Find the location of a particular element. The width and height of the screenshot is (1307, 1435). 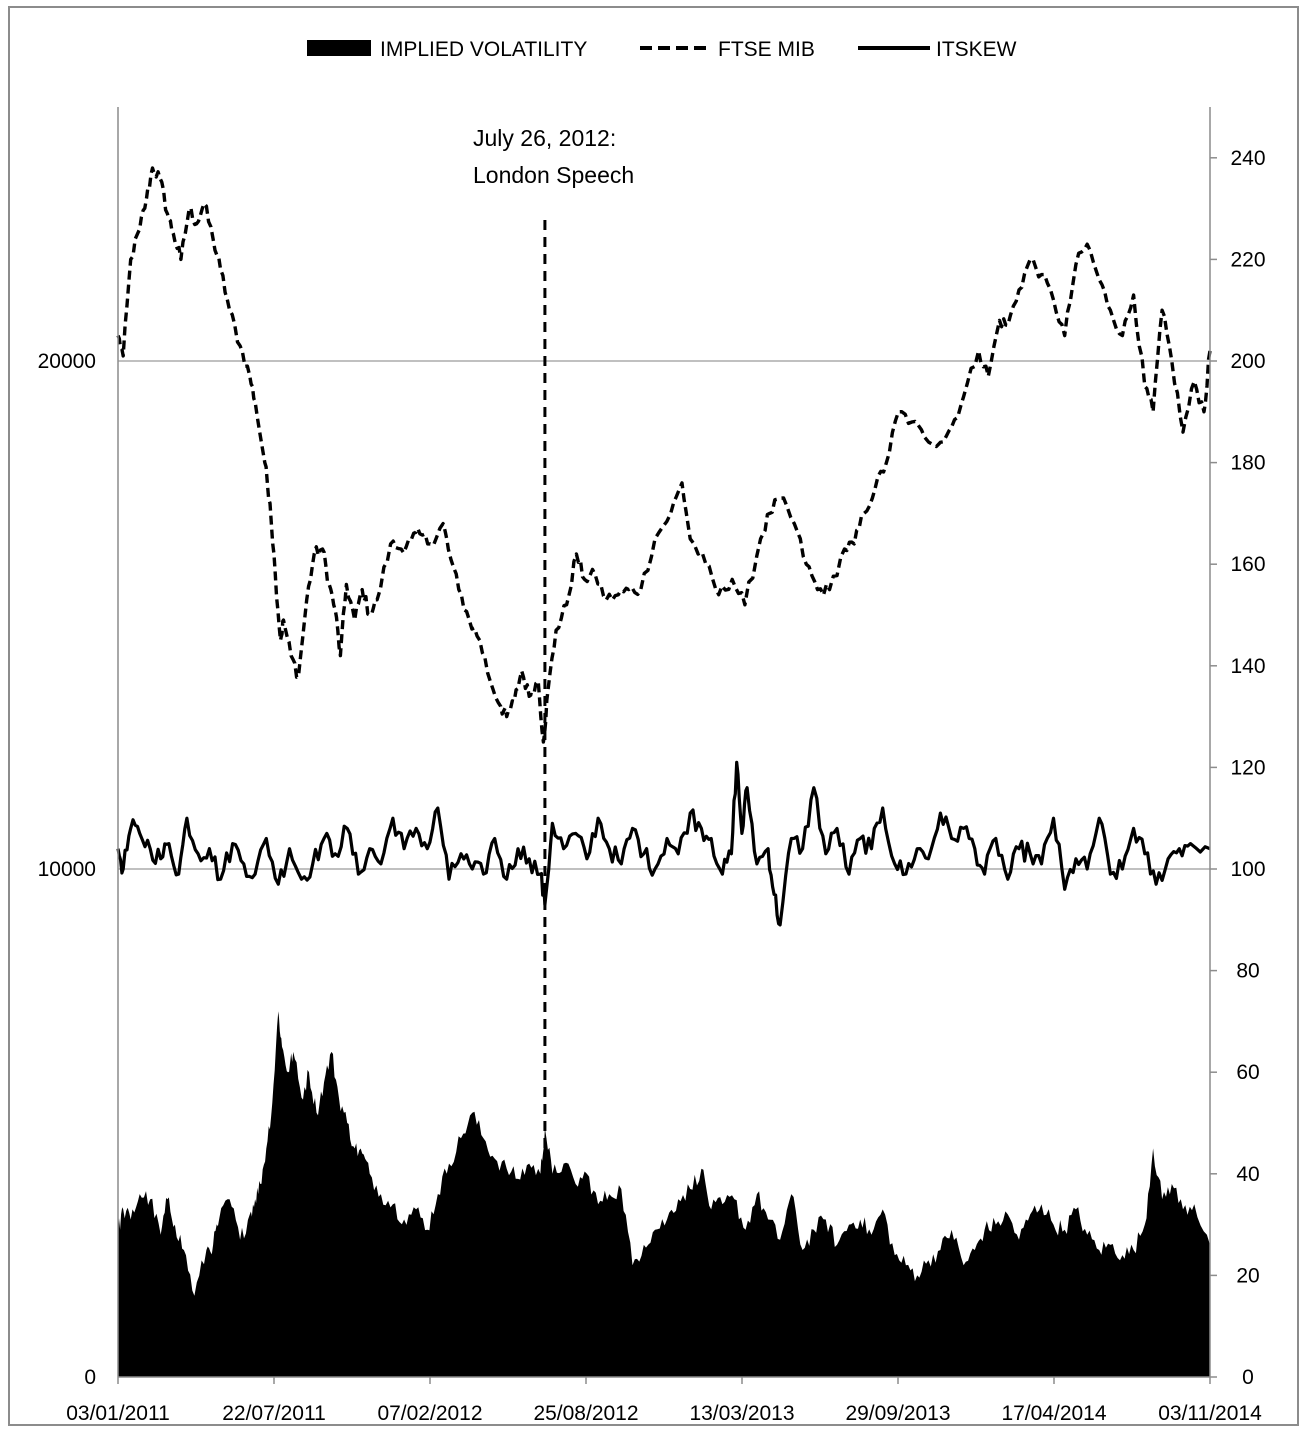

right-tick-label-2: 40 is located at coordinates (1247, 1174).